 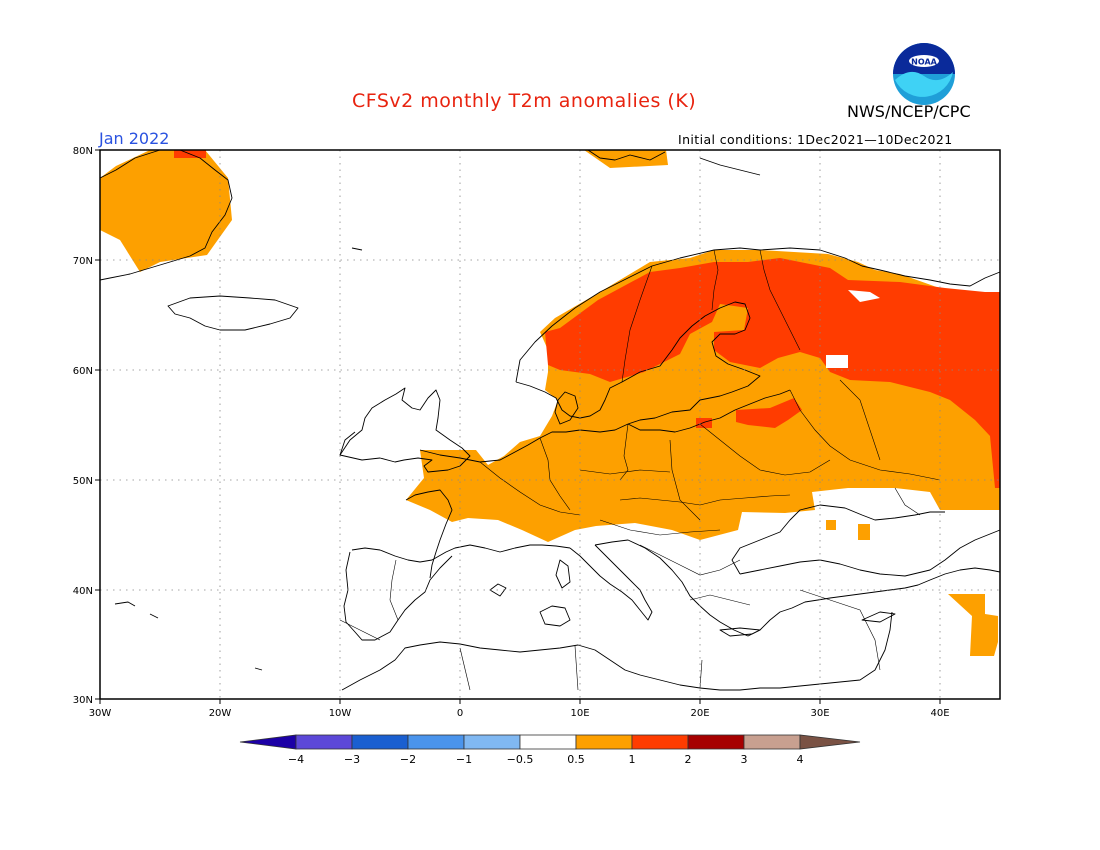 What do you see at coordinates (83, 261) in the screenshot?
I see `lat-label: 70N` at bounding box center [83, 261].